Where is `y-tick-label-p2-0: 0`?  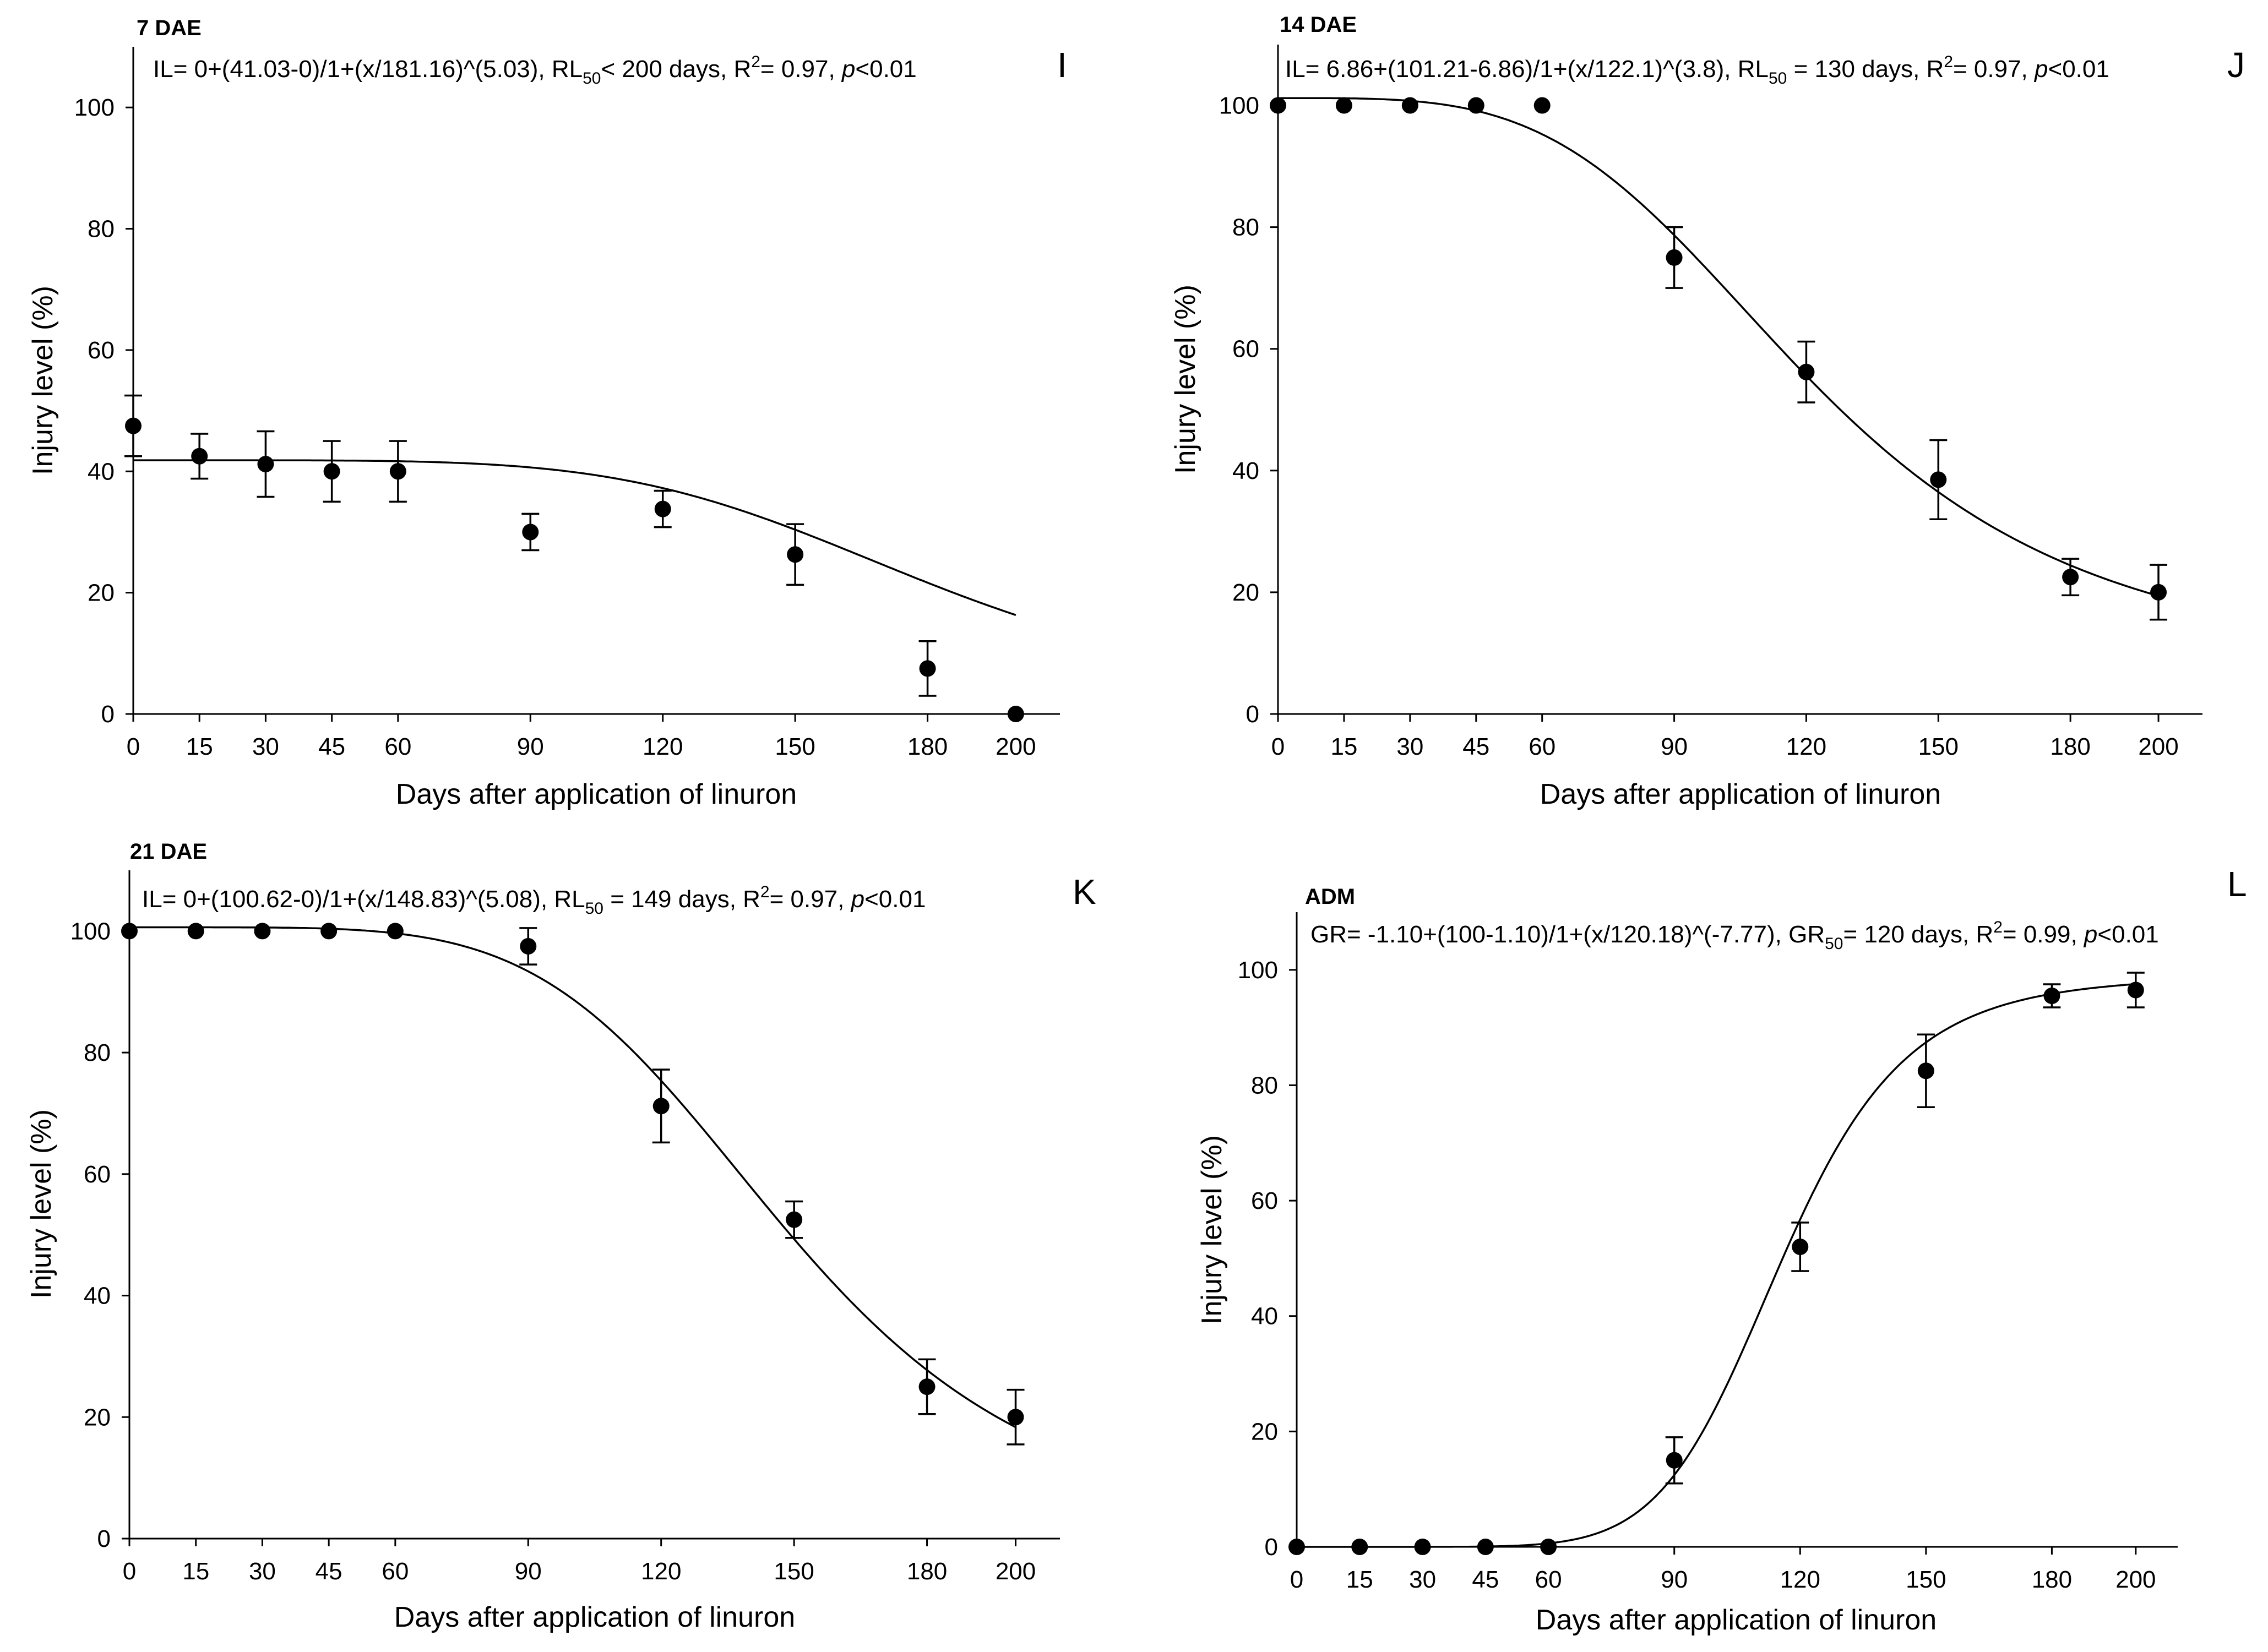
y-tick-label-p2-0: 0 is located at coordinates (104, 1538).